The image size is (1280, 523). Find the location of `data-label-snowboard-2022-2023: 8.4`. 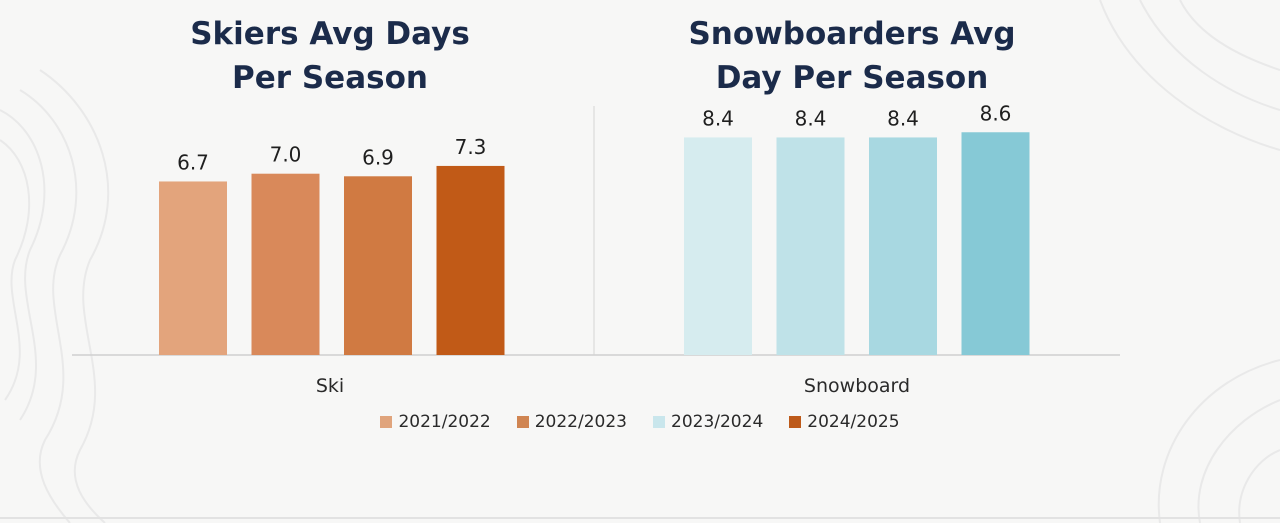

data-label-snowboard-2022-2023: 8.4 is located at coordinates (811, 118).